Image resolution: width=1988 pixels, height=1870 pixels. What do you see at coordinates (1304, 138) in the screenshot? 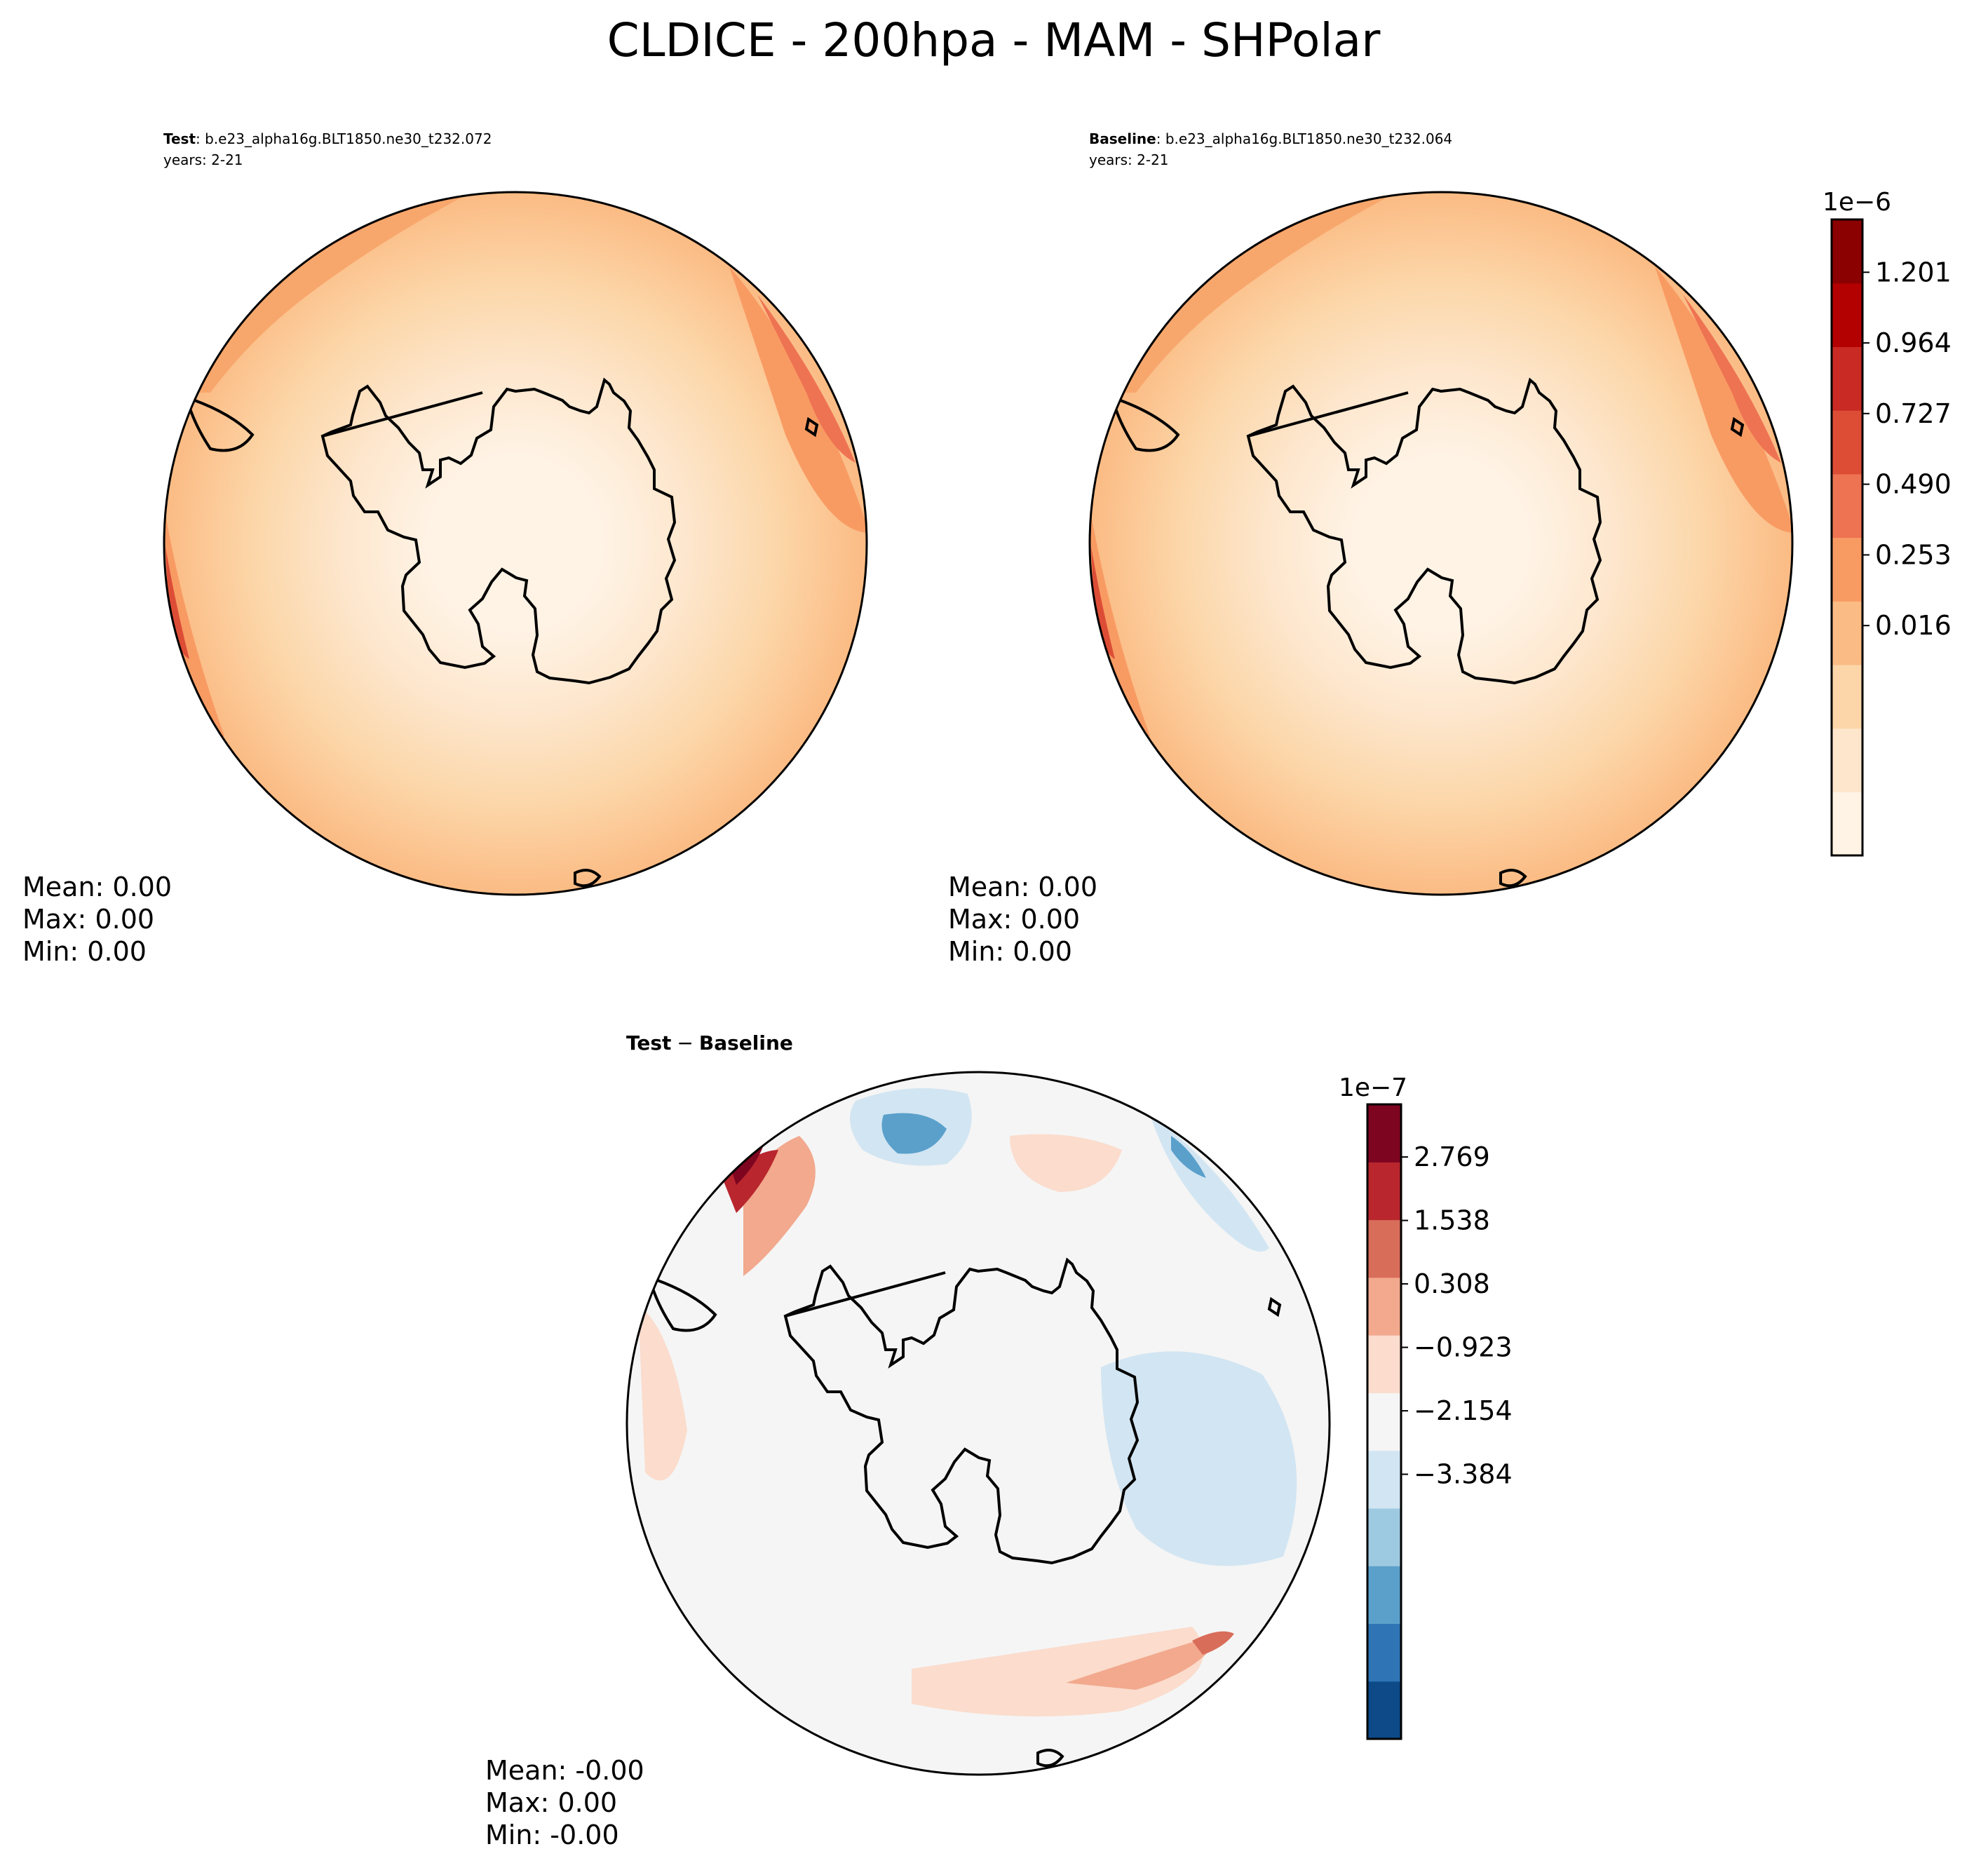
I see `baseline-label-case: : b.e23_alpha16g.BLT1850.ne30_t232.064` at bounding box center [1304, 138].